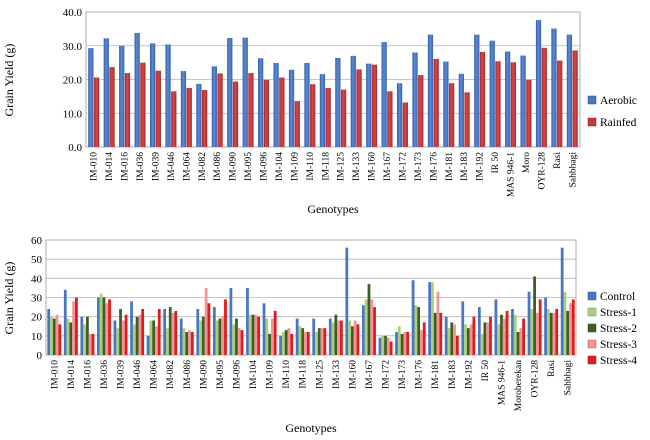  What do you see at coordinates (592, 100) in the screenshot?
I see `legend-swatch-aerobic` at bounding box center [592, 100].